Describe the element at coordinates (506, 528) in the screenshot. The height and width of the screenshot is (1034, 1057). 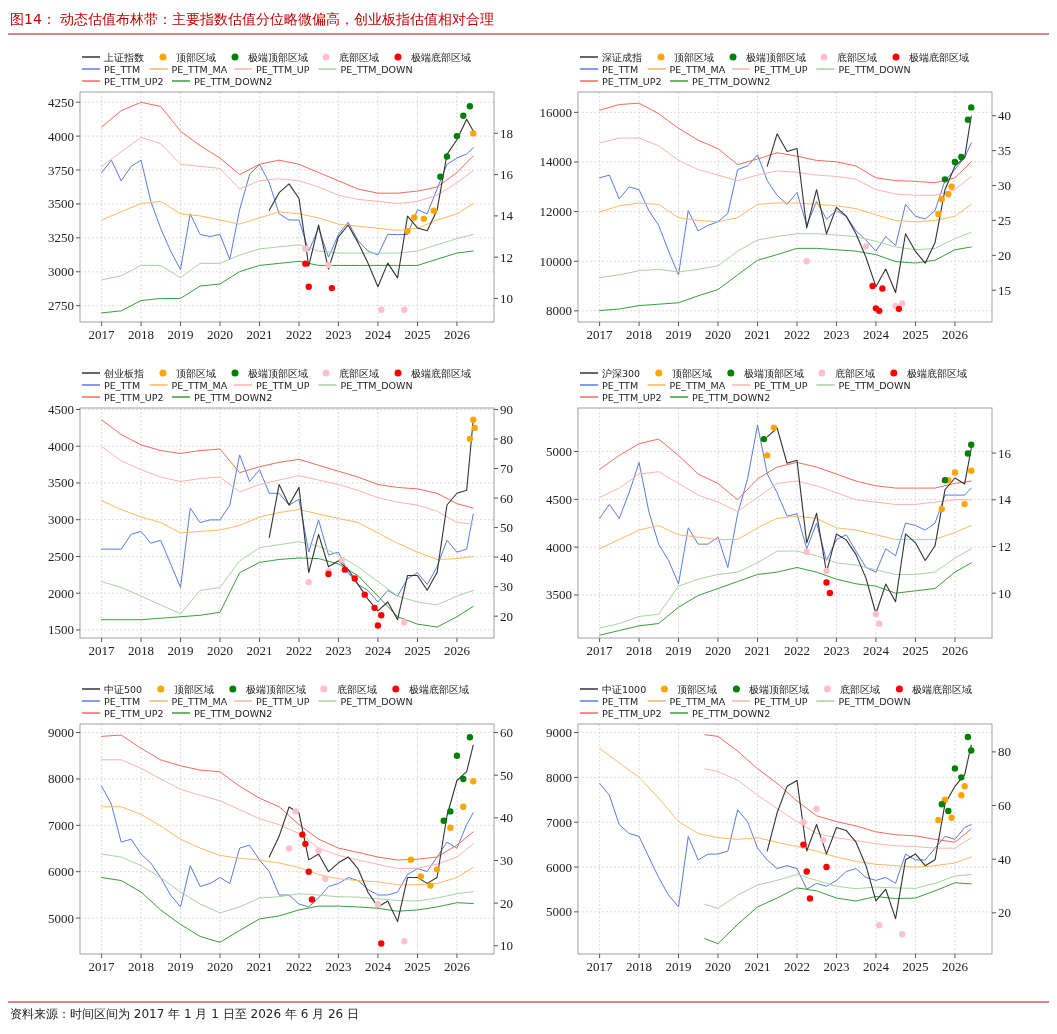
I see `y2-tick-label: 50` at that location.